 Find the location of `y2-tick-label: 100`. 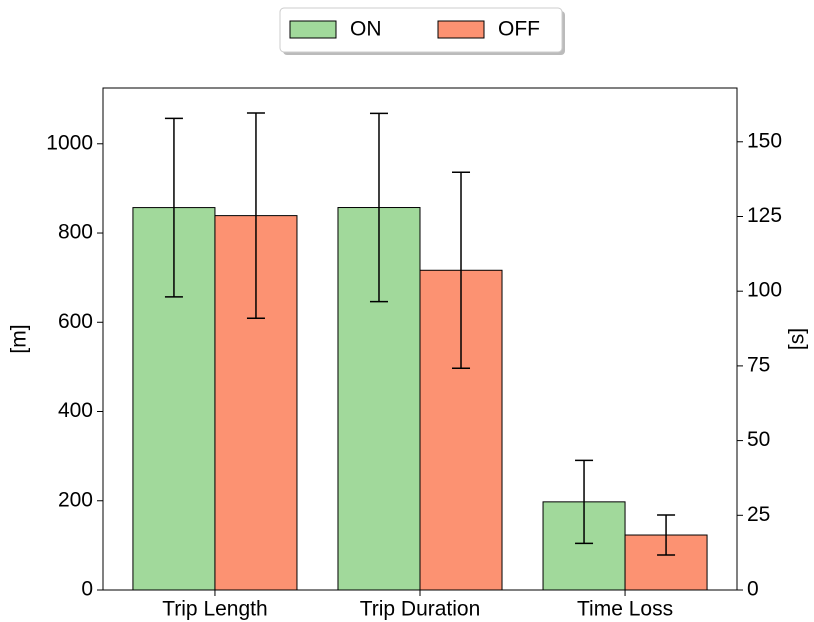

y2-tick-label: 100 is located at coordinates (764, 290).